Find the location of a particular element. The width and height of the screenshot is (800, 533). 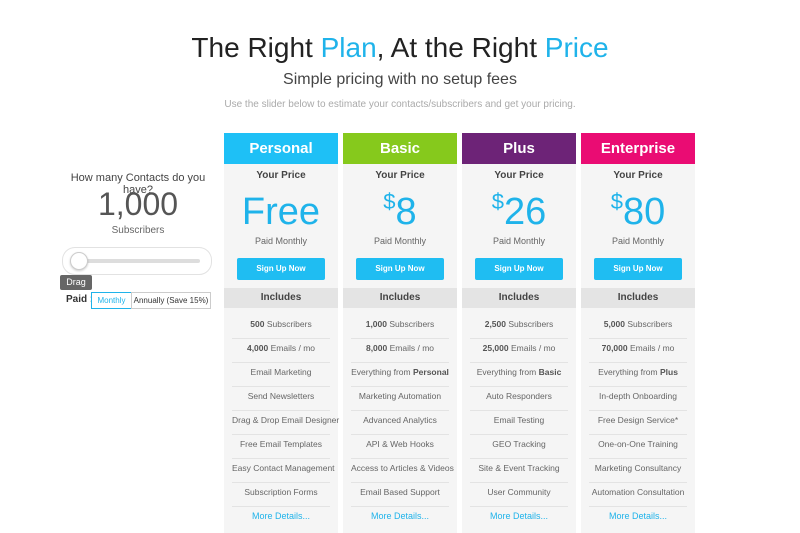

feature: 1,000 Subscribers is located at coordinates (400, 326).